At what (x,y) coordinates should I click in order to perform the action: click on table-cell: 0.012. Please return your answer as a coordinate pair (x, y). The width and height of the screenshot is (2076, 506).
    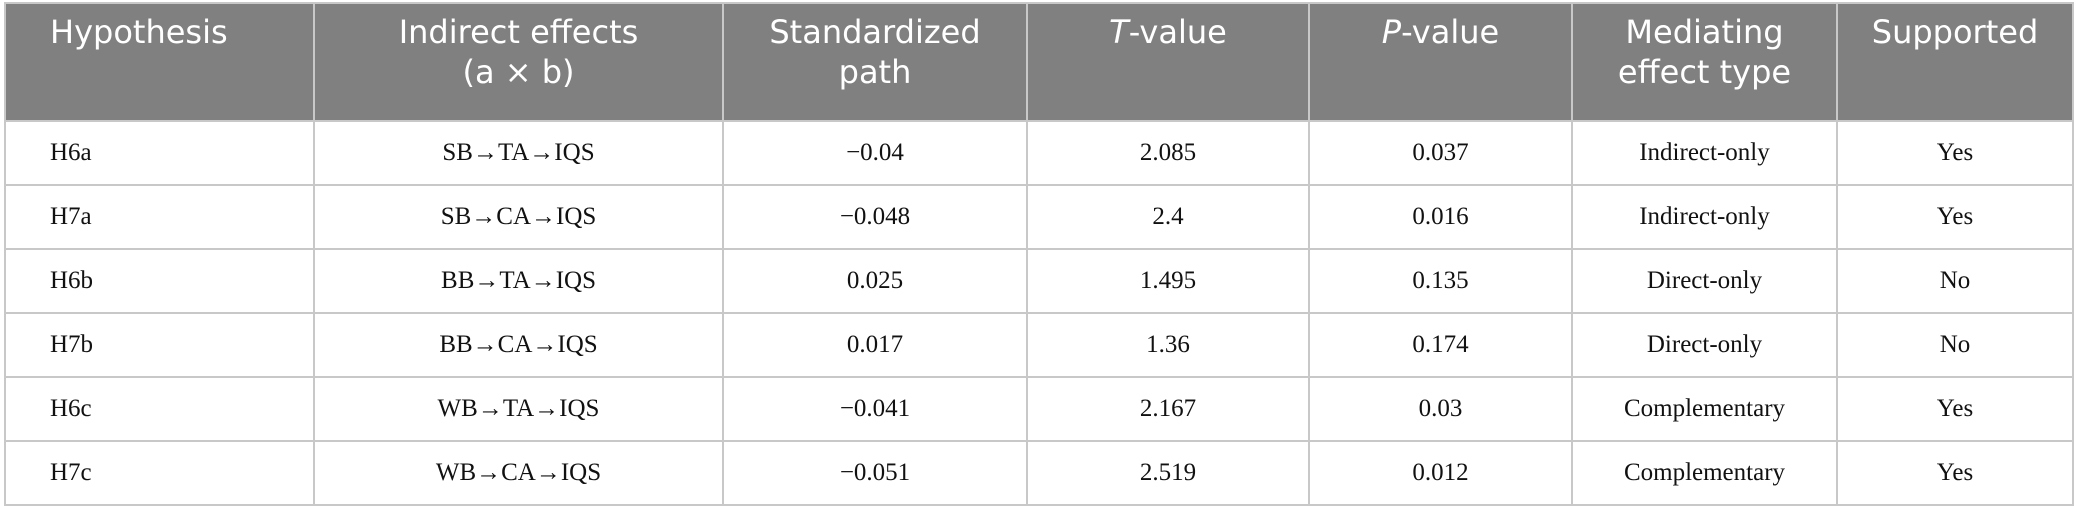
    Looking at the image, I should click on (1440, 473).